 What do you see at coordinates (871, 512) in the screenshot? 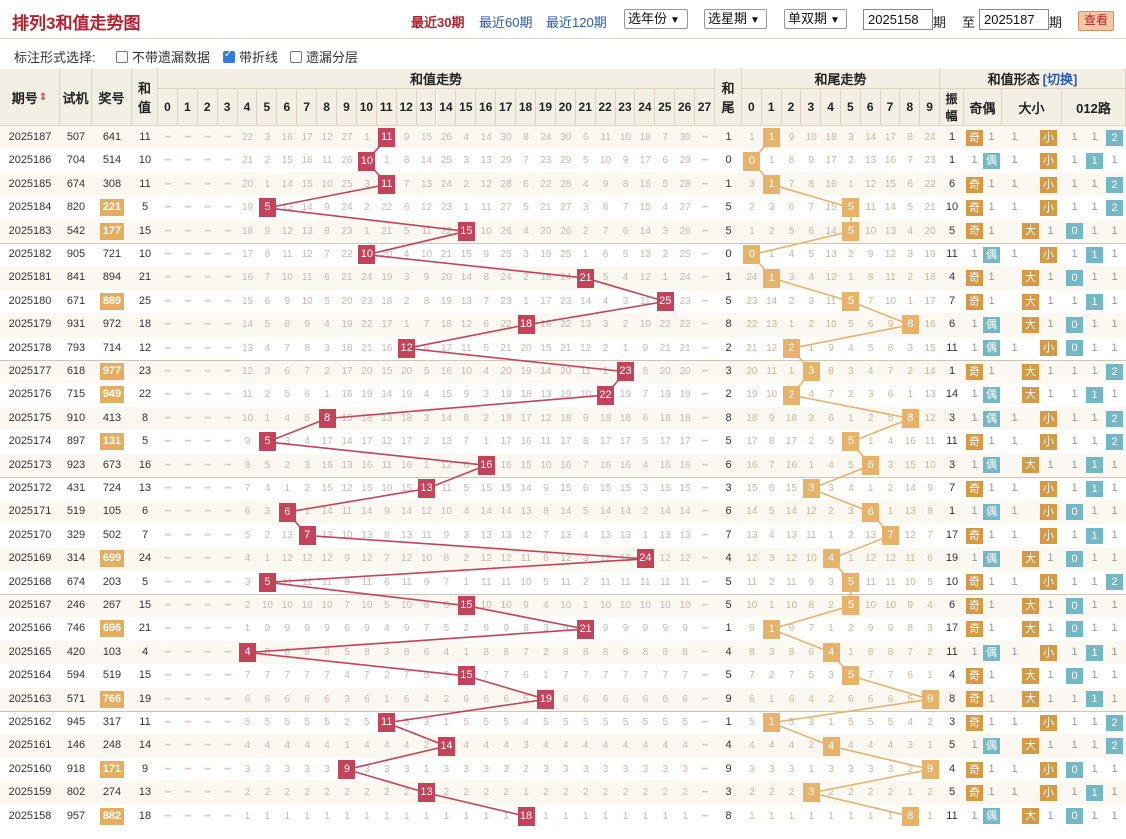
I see `tail-hit-marker: 6` at bounding box center [871, 512].